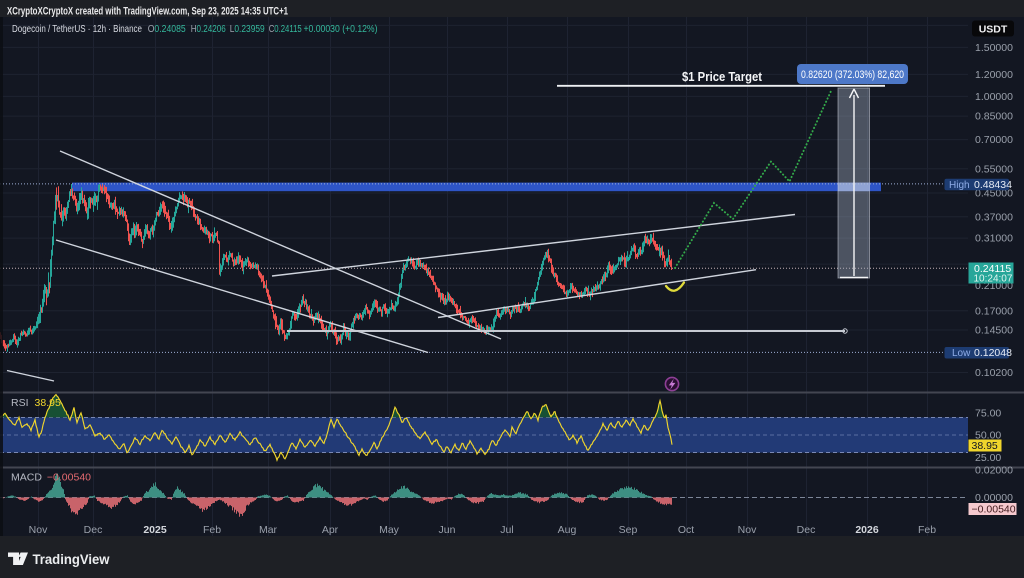 The image size is (1024, 578). What do you see at coordinates (985, 446) in the screenshot?
I see `svg-text: 38.95` at bounding box center [985, 446].